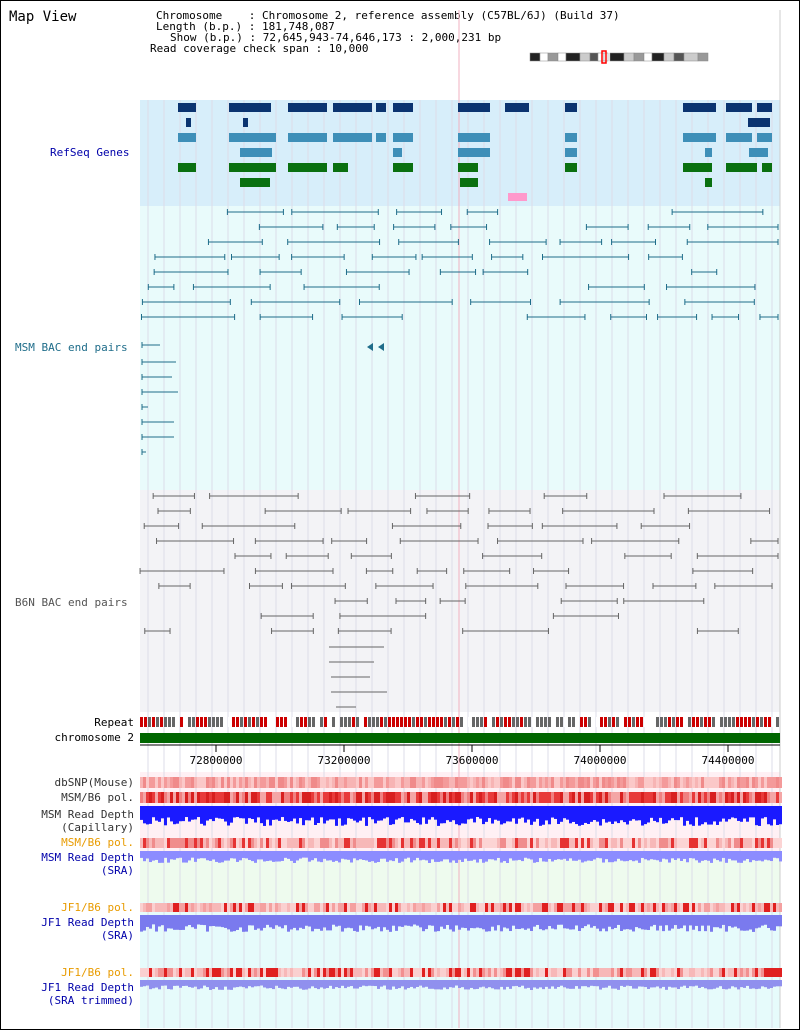  Describe the element at coordinates (344, 760) in the screenshot. I see `axis-tick-label: 73200000` at that location.